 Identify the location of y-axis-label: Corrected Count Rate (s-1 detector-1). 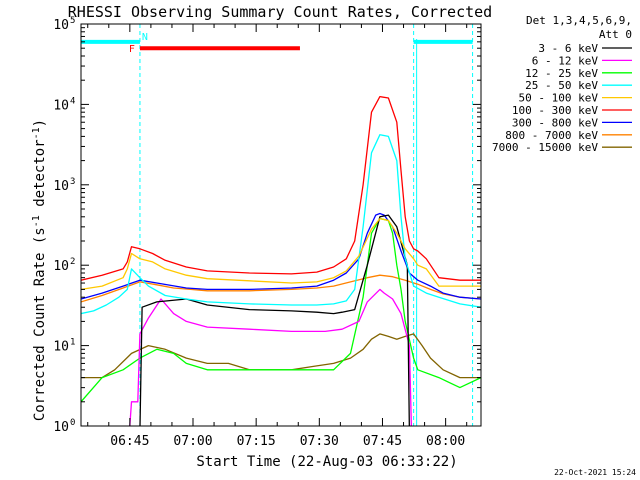
(39, 270).